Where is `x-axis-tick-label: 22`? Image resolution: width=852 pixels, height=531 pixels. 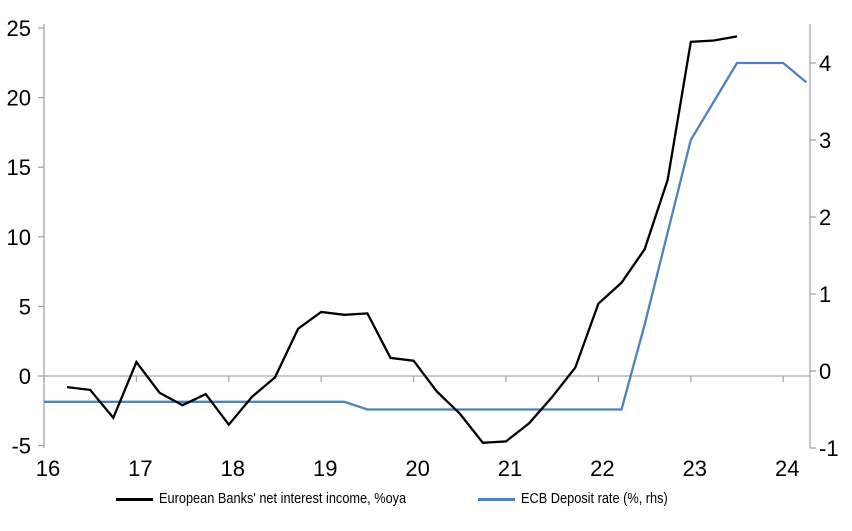 x-axis-tick-label: 22 is located at coordinates (602, 468).